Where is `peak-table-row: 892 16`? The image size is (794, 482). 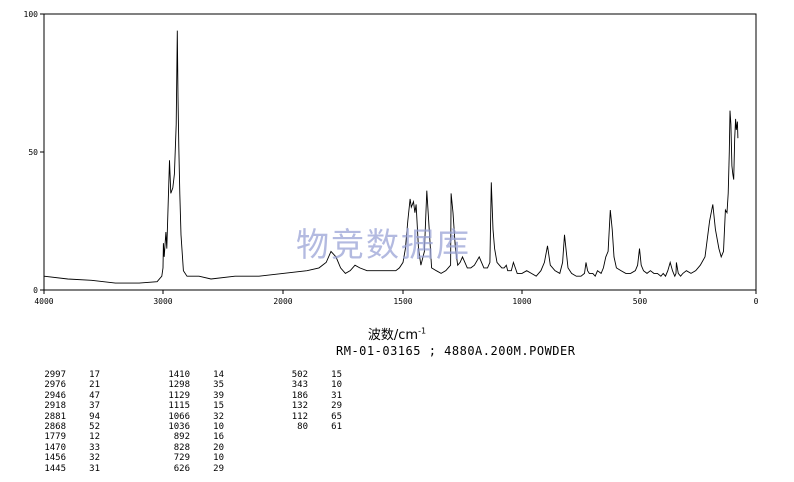 peak-table-row: 892 16 is located at coordinates (194, 437).